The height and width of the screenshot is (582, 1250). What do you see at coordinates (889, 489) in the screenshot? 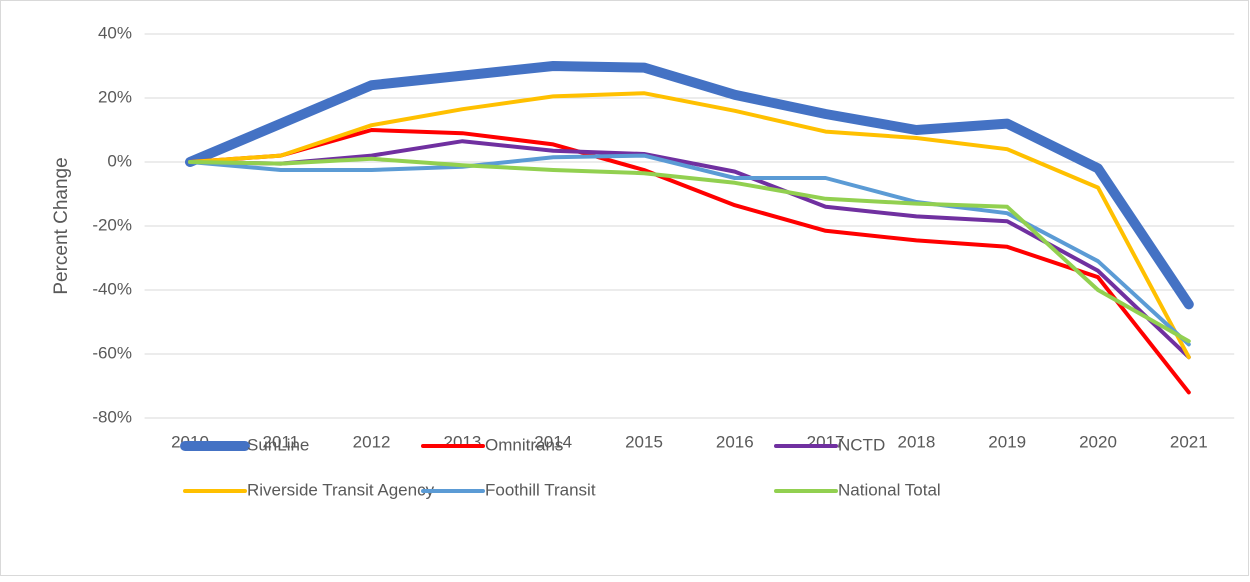
I see `legend-label: National Total` at bounding box center [889, 489].